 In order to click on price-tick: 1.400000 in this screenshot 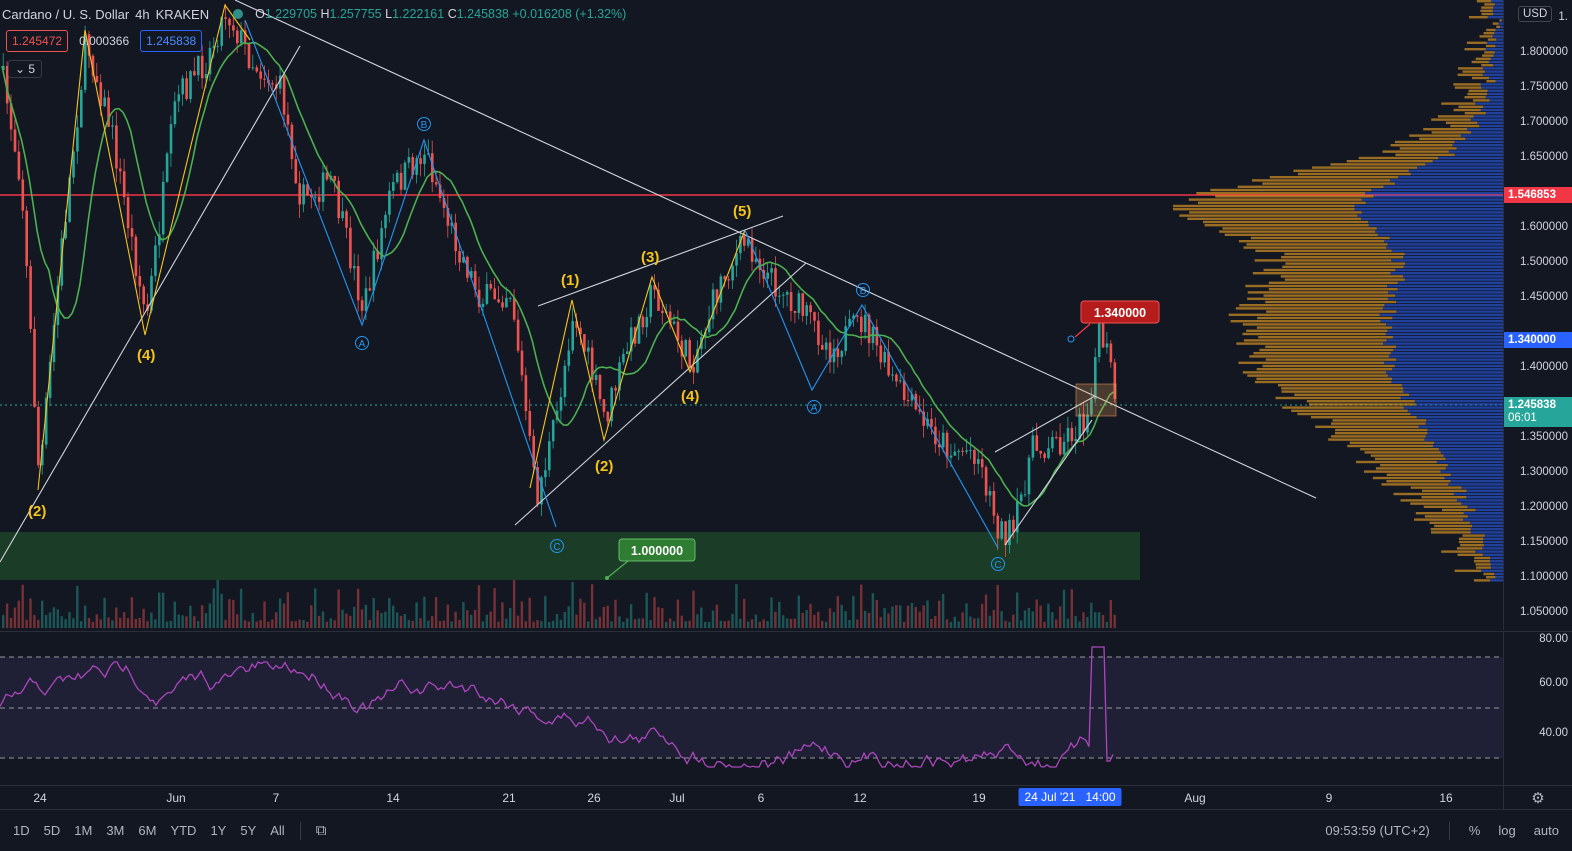, I will do `click(1544, 367)`.